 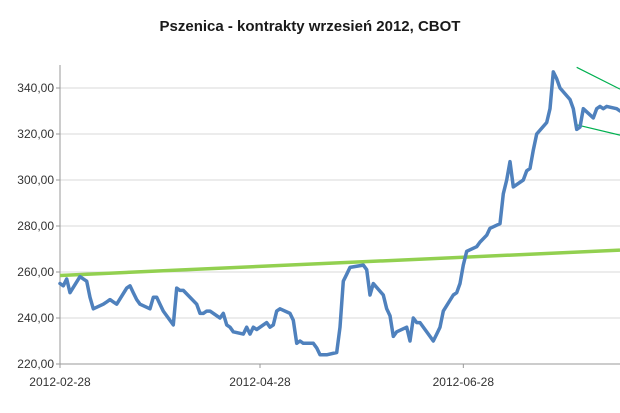 What do you see at coordinates (310, 26) in the screenshot?
I see `chart-title: Pszenica - kontrakty wrzesień 2012, CBOT` at bounding box center [310, 26].